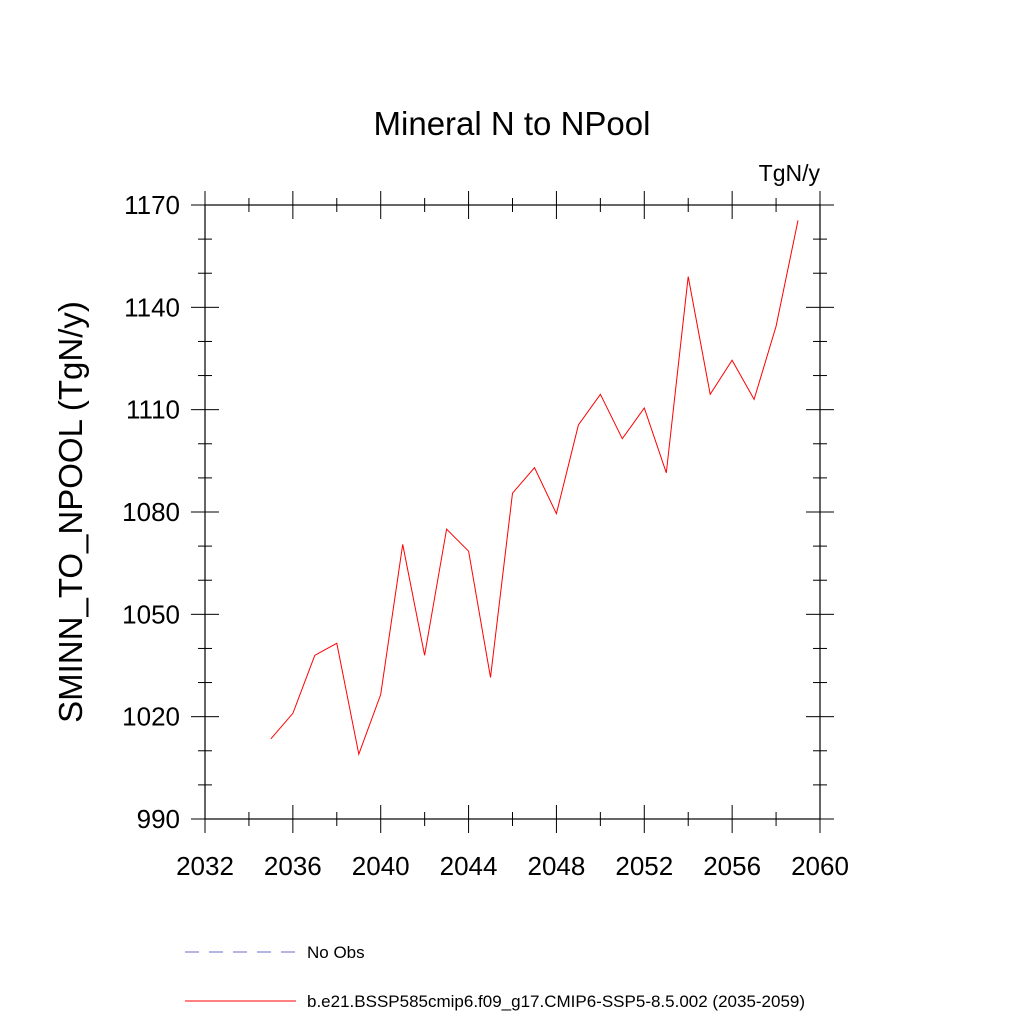 The width and height of the screenshot is (1024, 1024). I want to click on x-tick-label: 2048, so click(557, 866).